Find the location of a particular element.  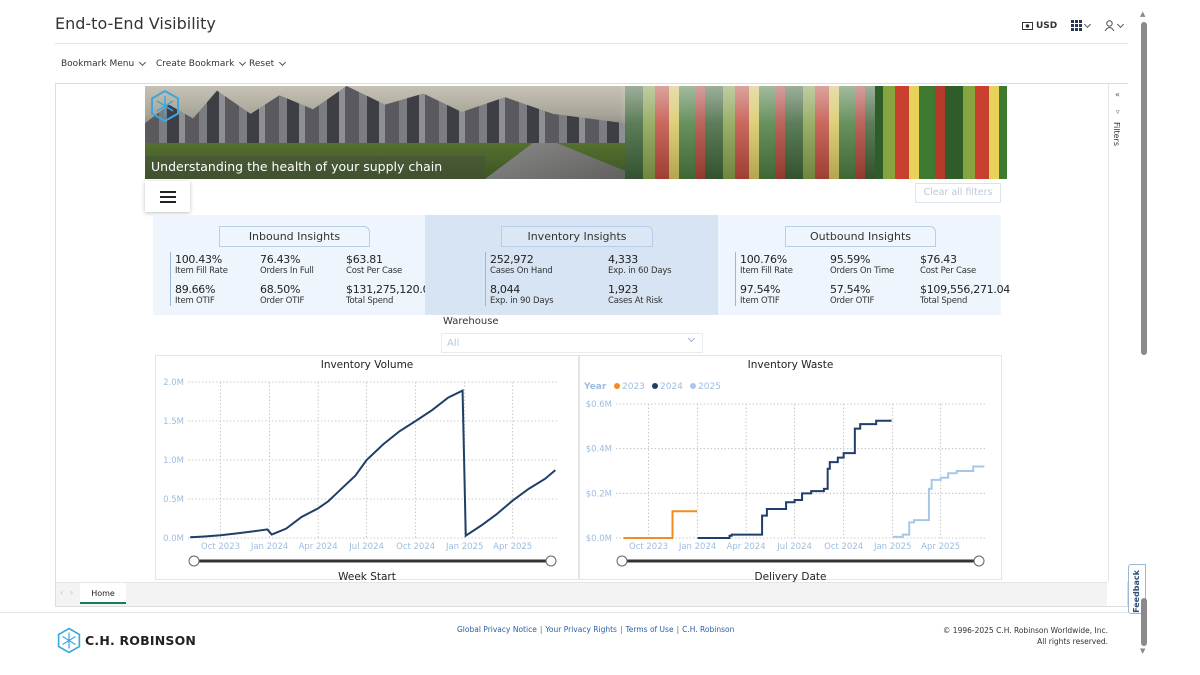

kpi-value: 57.54% is located at coordinates (850, 289).